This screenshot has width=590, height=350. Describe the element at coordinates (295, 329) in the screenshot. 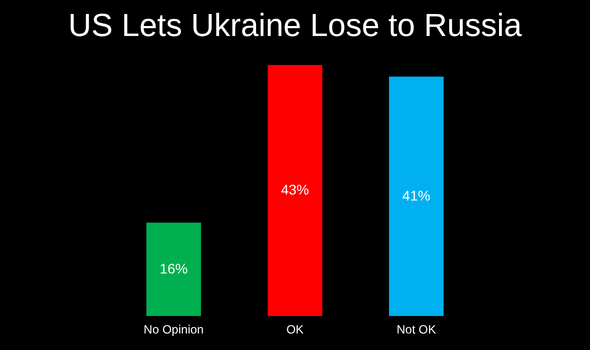

I see `x-tick-label: OK` at that location.